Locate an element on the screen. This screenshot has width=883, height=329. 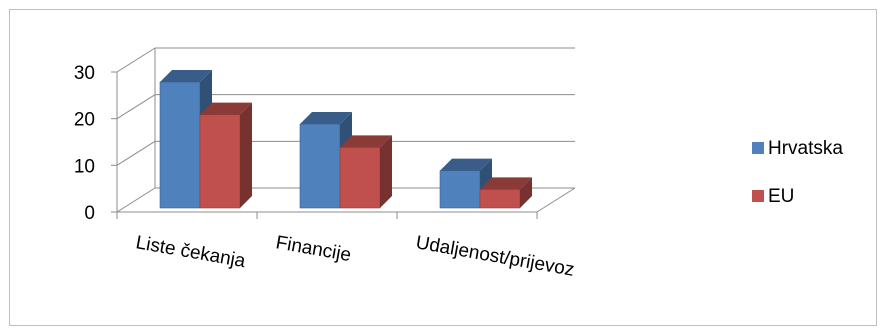
y-tick-label: 30 is located at coordinates (84, 73).